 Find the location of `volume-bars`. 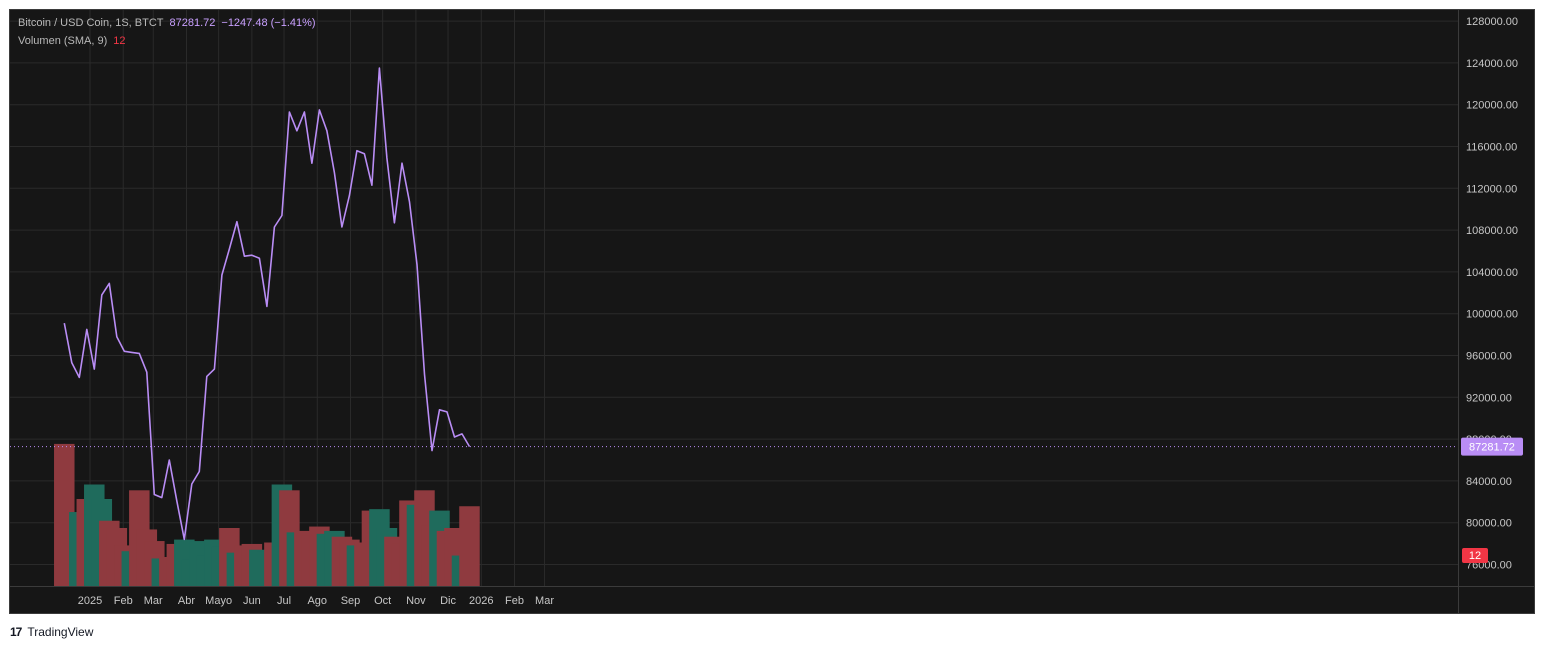

volume-bars is located at coordinates (267, 514).